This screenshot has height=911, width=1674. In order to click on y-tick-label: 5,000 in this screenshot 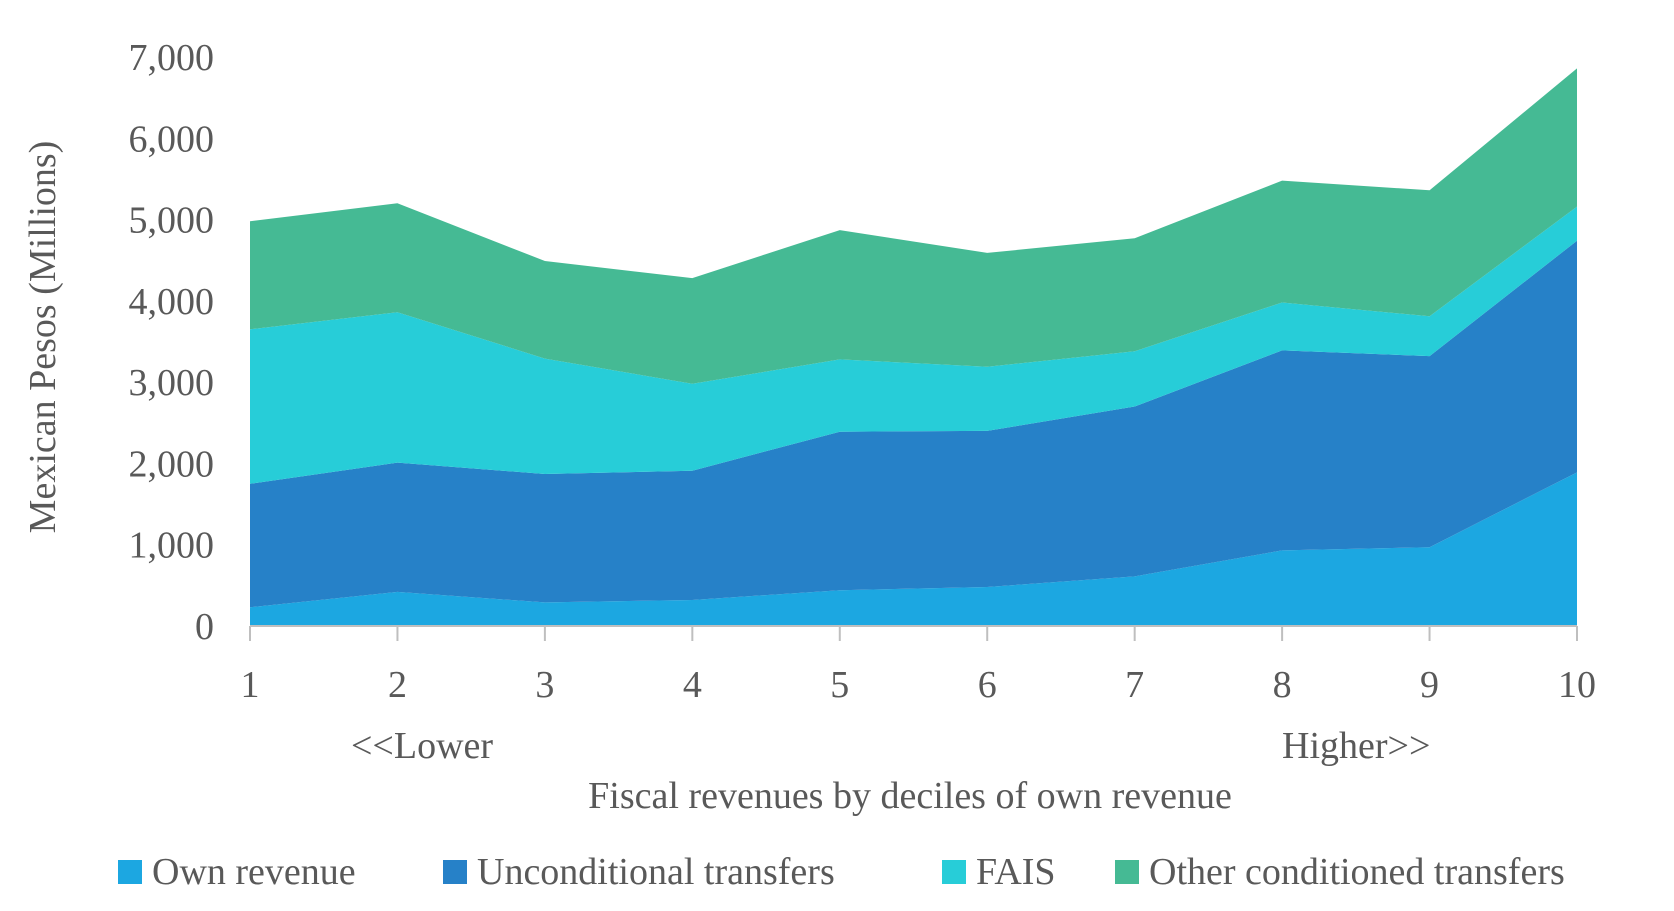, I will do `click(172, 221)`.